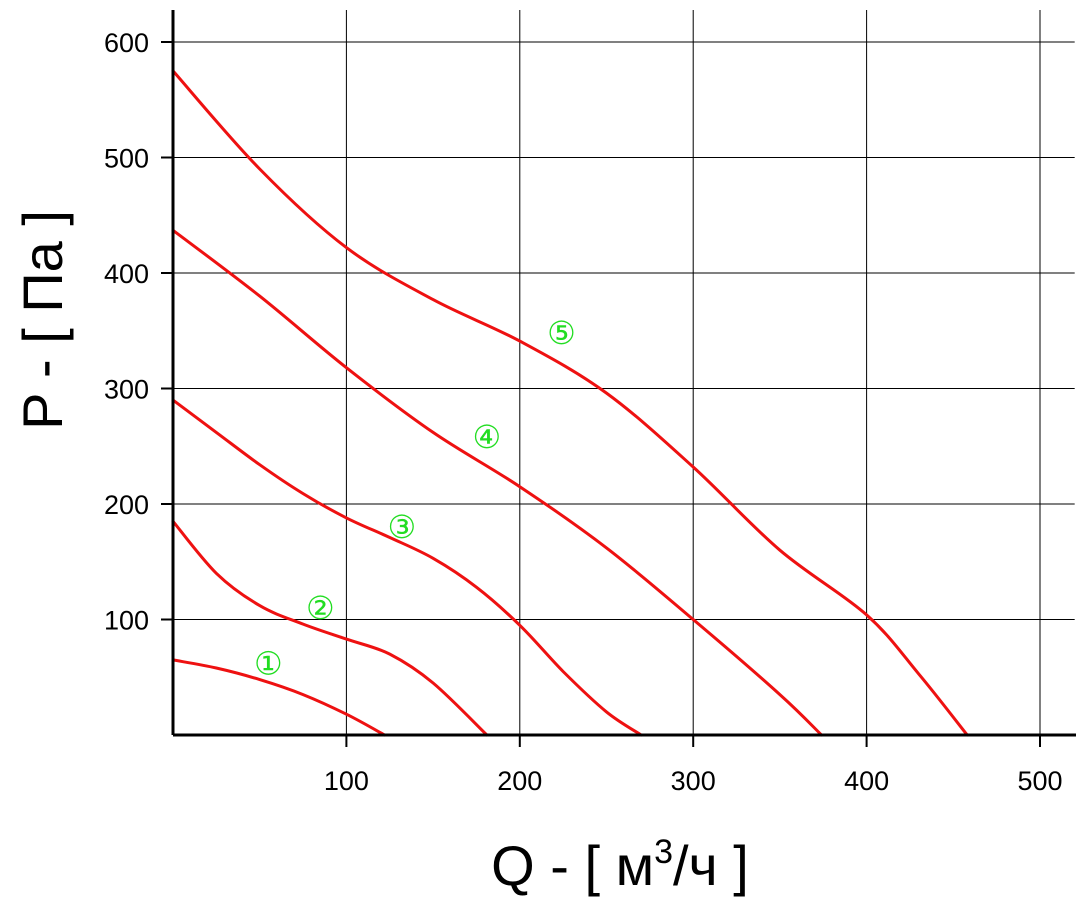  What do you see at coordinates (415, 498) in the screenshot?
I see `curve-labels: ①② ③ ④ ⑤` at bounding box center [415, 498].